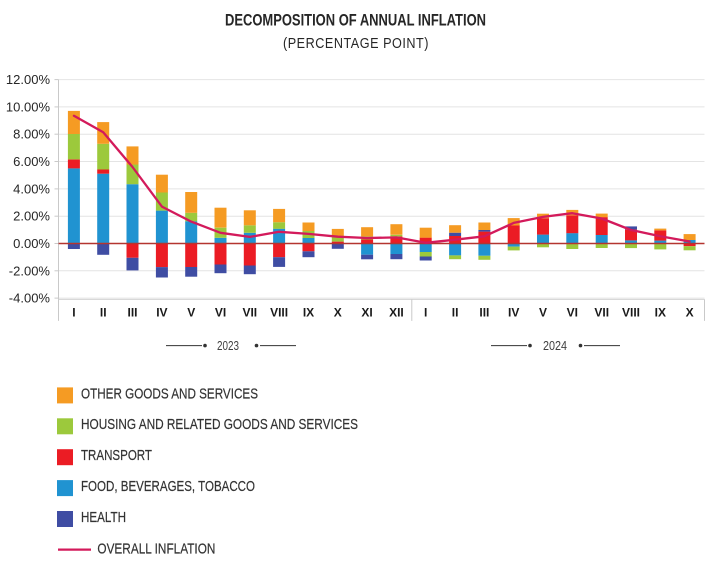  Describe the element at coordinates (169, 394) in the screenshot. I see `svg-text: OTHER GOODS AND SERVICES` at that location.